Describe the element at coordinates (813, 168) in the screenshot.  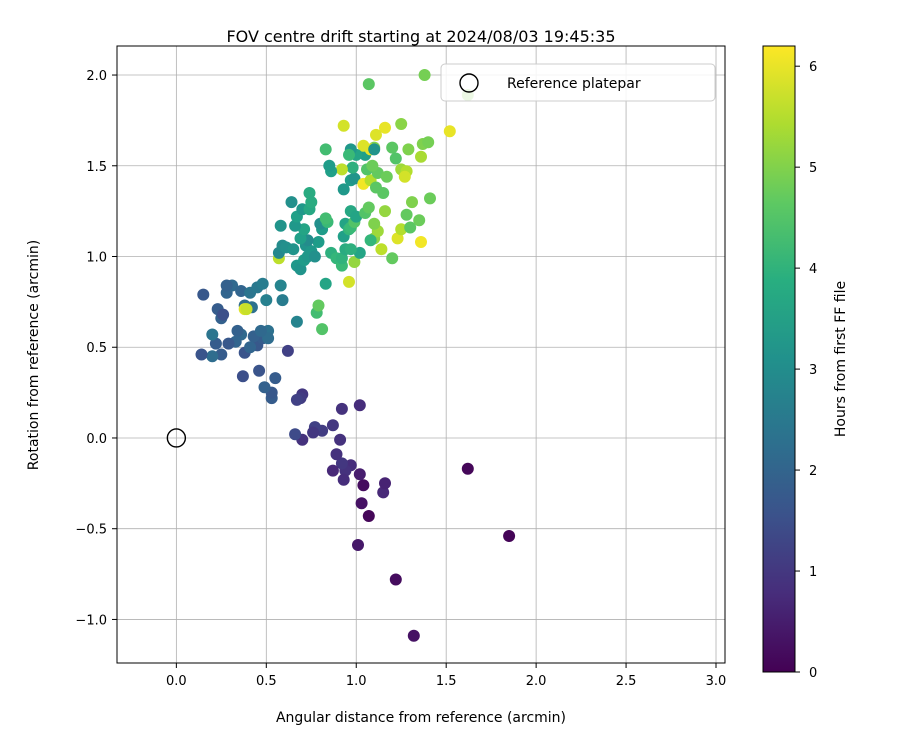
I see `colorbar-tick-label: 5` at that location.